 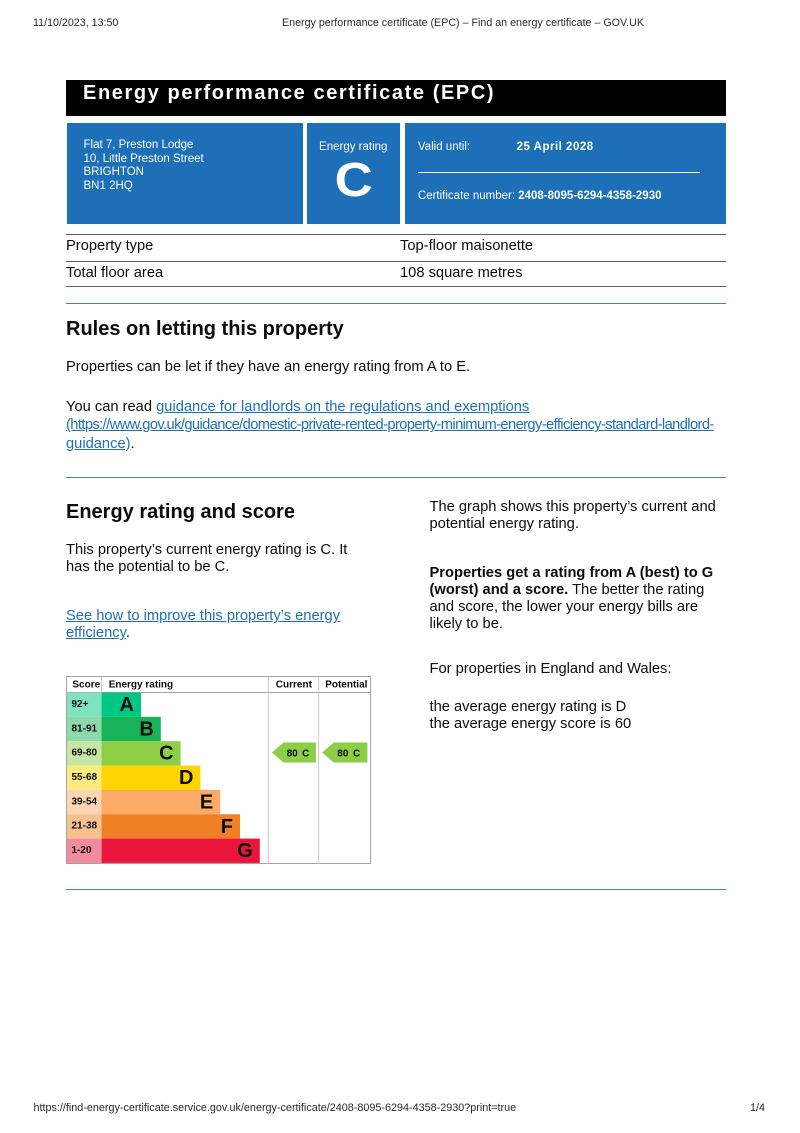 What do you see at coordinates (227, 827) in the screenshot?
I see `svg-text: F` at bounding box center [227, 827].